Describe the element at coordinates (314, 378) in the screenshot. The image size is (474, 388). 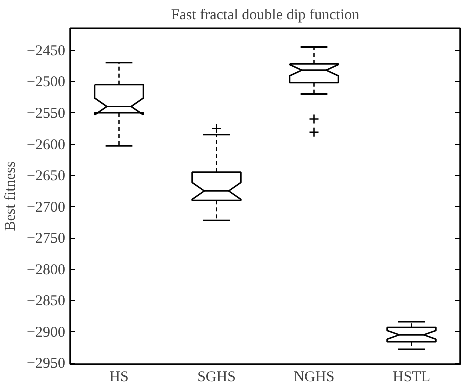
I see `x-tick-label: NGHS` at that location.